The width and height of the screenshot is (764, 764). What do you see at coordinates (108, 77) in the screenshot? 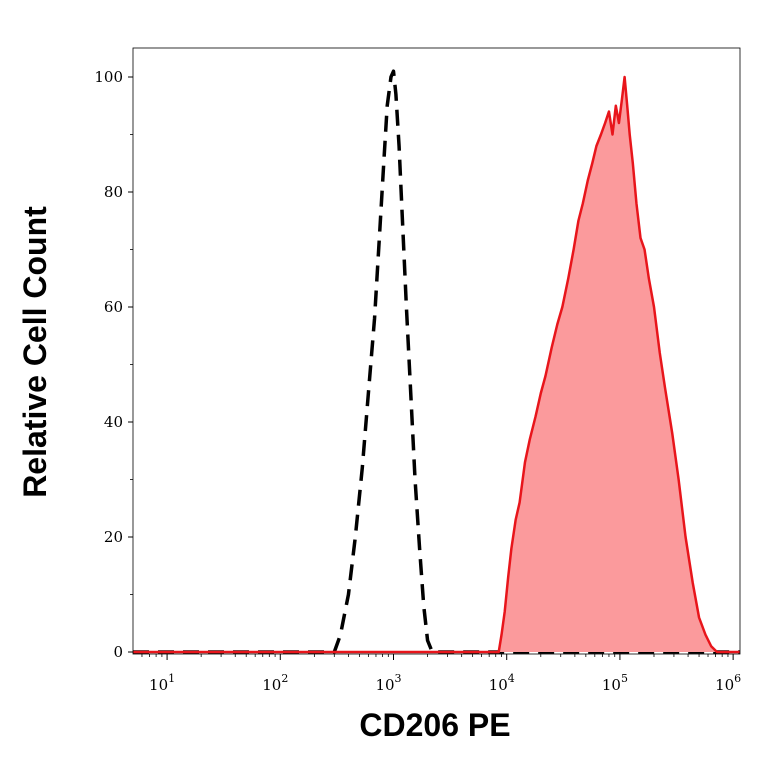
I see `y-tick-label-5: 100` at bounding box center [108, 77].